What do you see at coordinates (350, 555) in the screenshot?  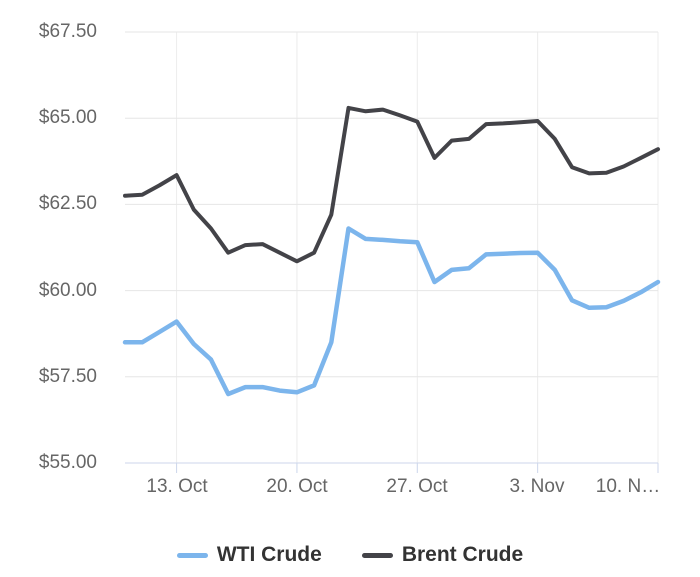 I see `legend: WTI Crude Brent Crude` at bounding box center [350, 555].